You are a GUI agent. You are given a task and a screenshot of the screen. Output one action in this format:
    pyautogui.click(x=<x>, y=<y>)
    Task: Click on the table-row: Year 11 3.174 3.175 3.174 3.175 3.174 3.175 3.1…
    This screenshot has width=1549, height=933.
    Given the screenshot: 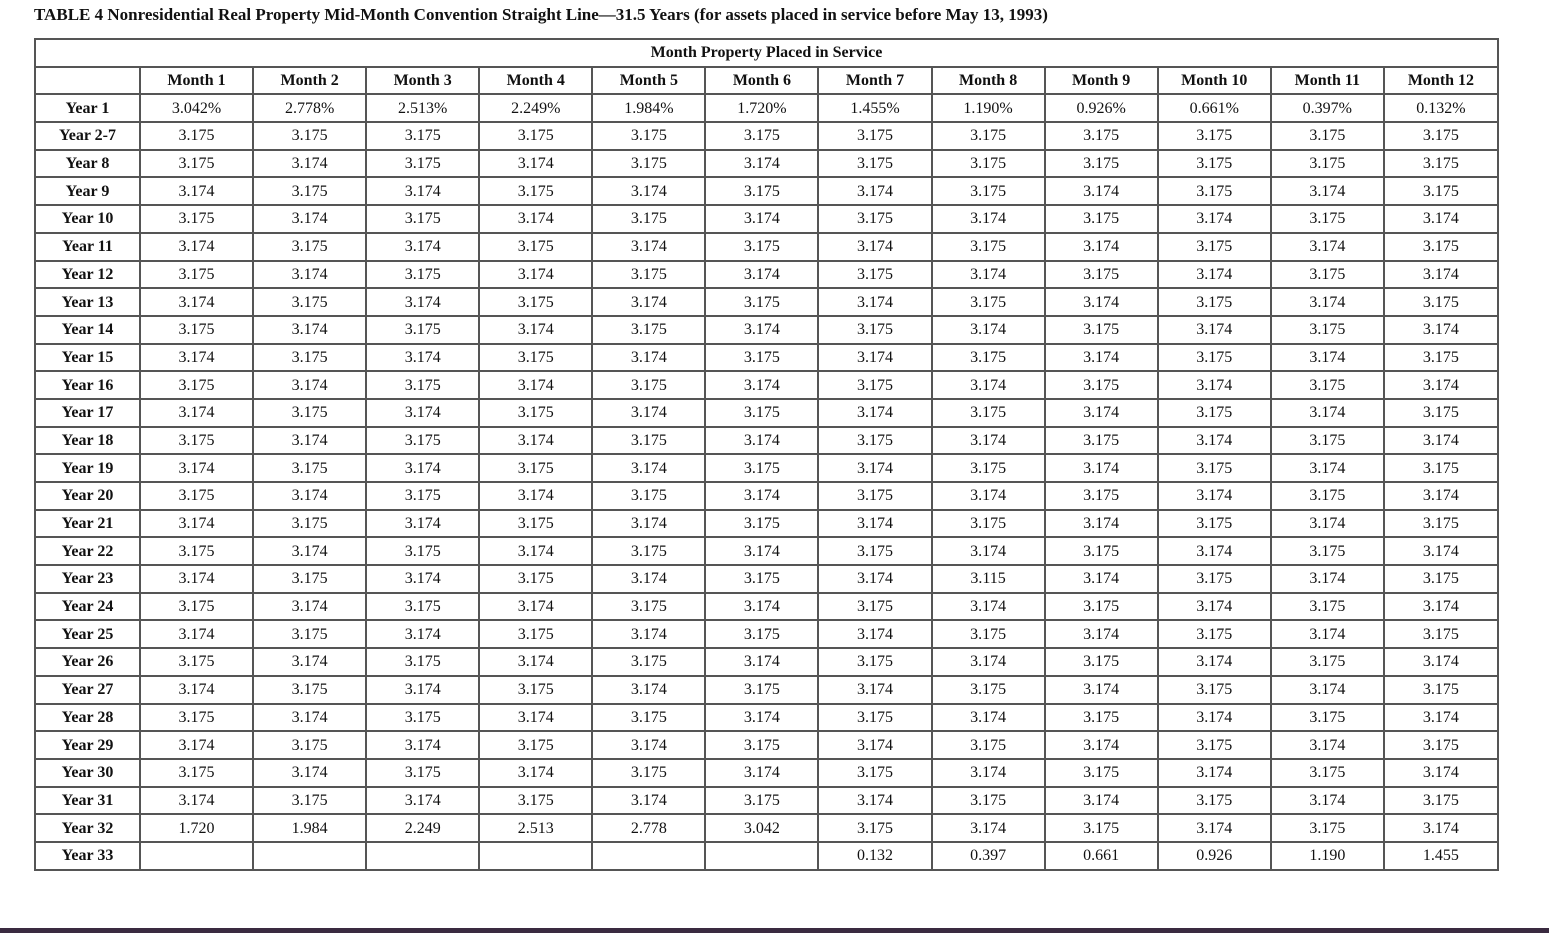 What is the action you would take?
    pyautogui.click(x=766, y=246)
    